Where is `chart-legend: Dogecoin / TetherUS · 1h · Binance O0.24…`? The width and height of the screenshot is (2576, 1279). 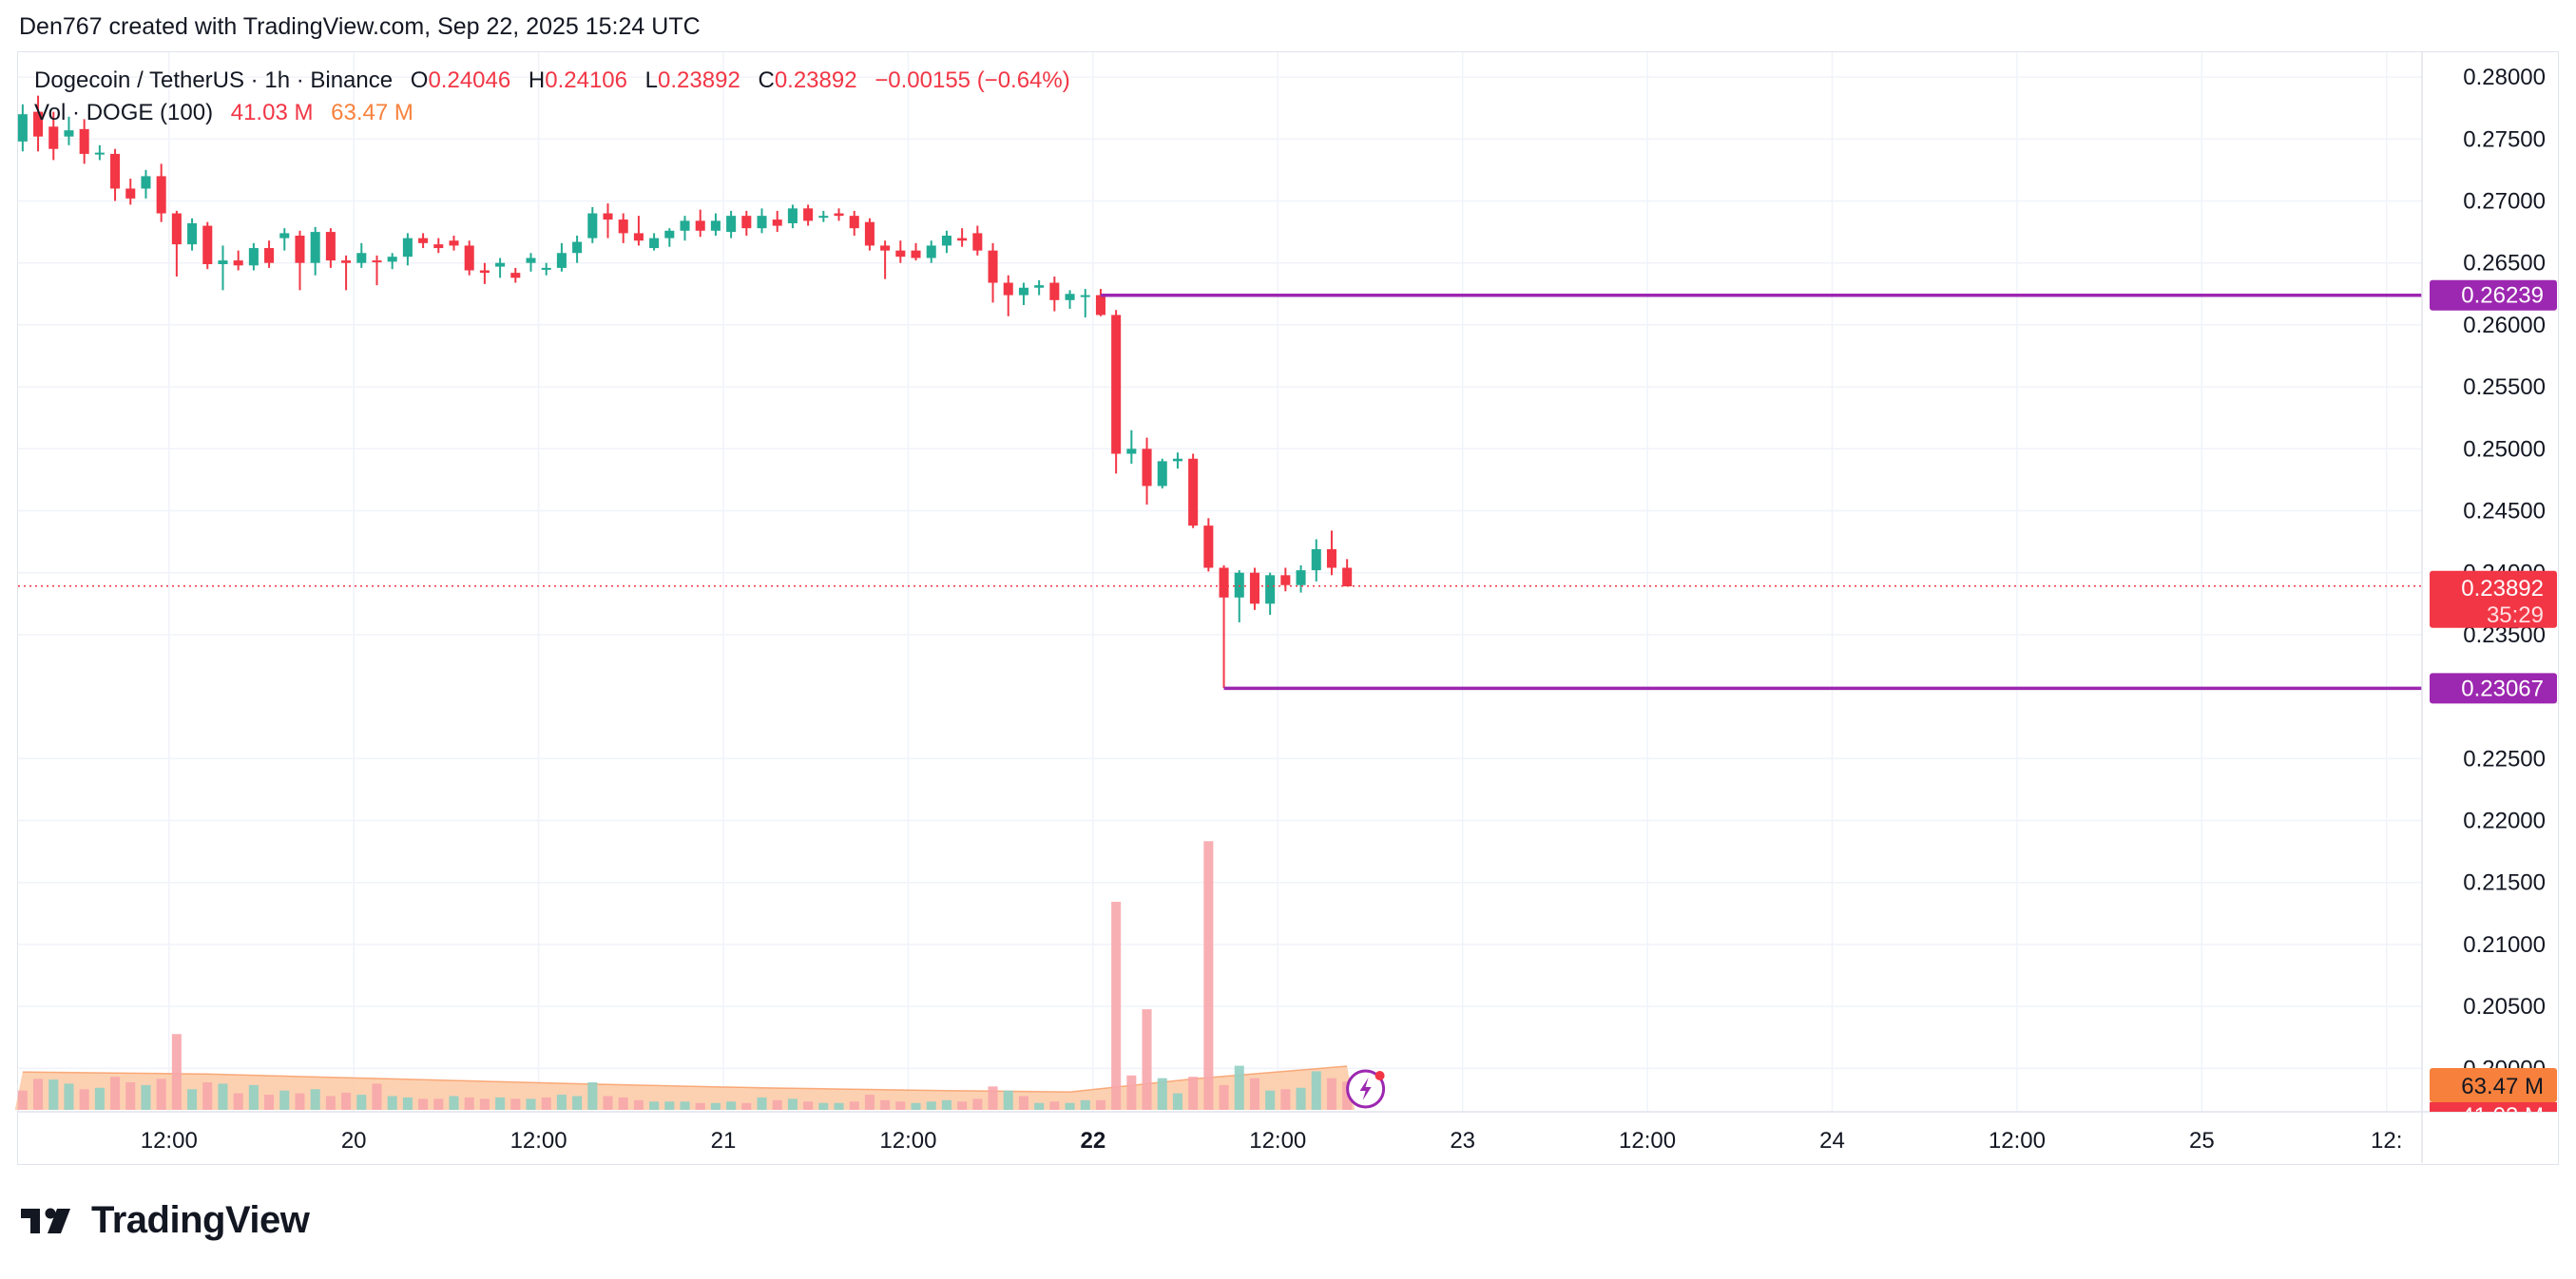 chart-legend: Dogecoin / TetherUS · 1h · Binance O0.24… is located at coordinates (552, 97).